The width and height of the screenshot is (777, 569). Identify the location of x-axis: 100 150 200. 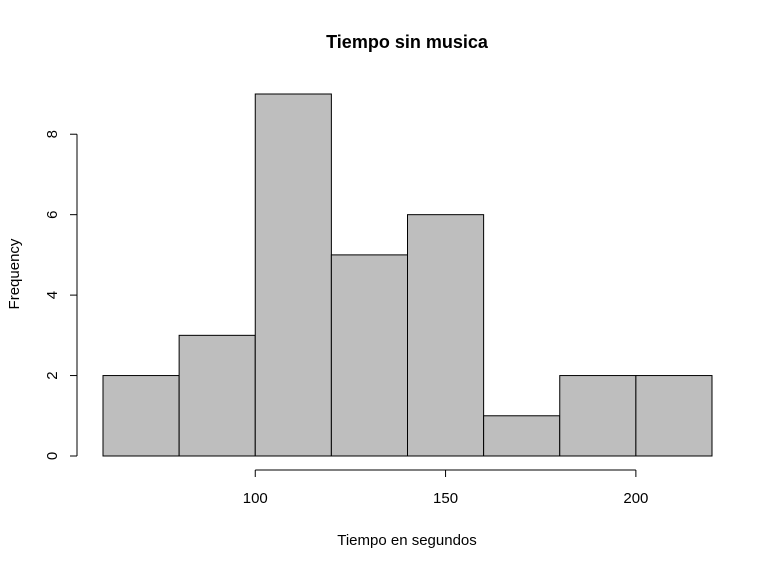
(445, 488).